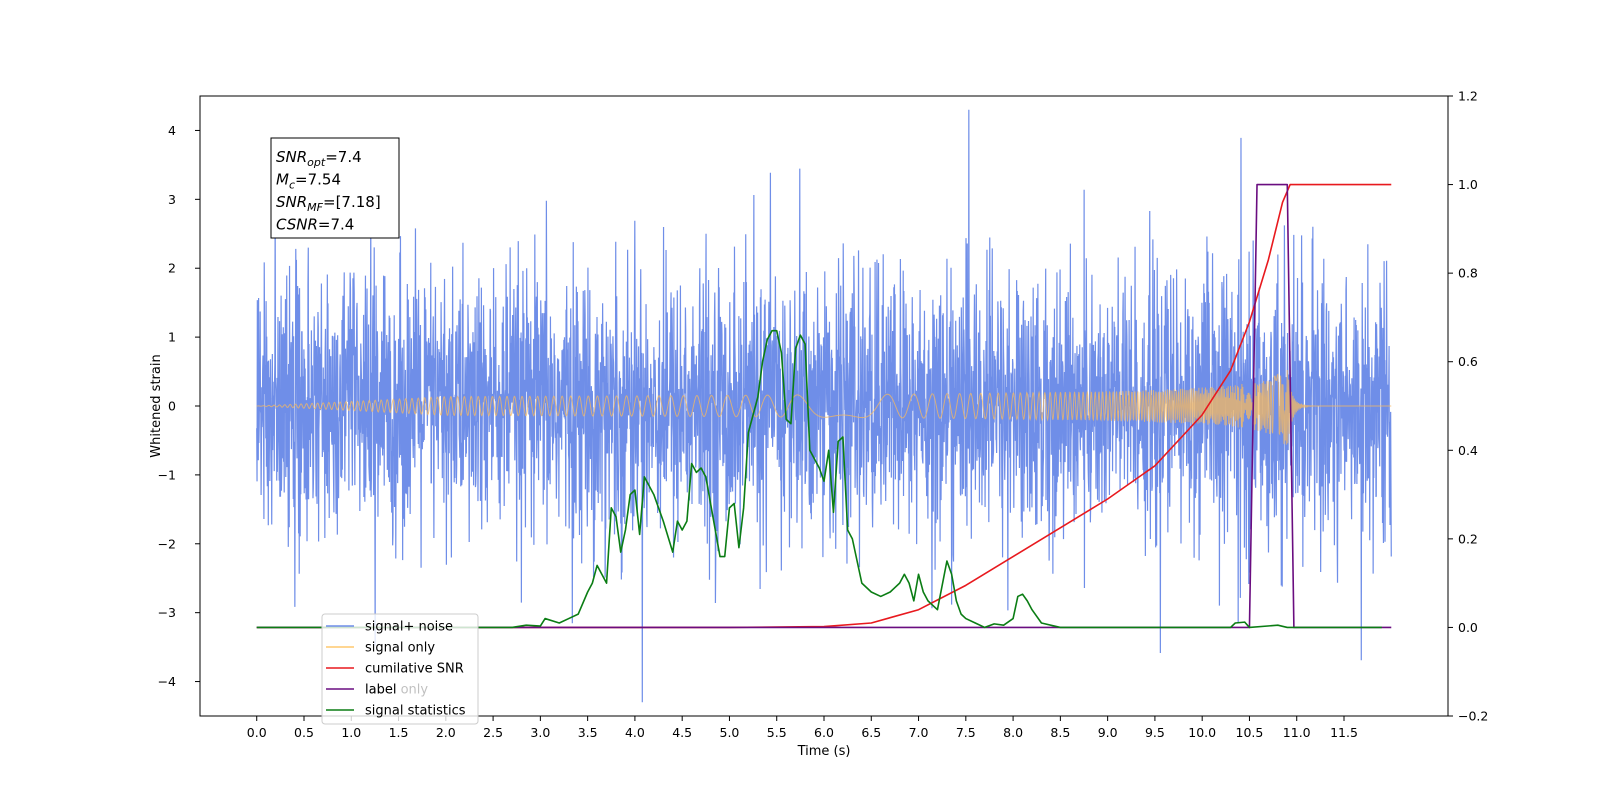 The width and height of the screenshot is (1600, 800). Describe the element at coordinates (682, 732) in the screenshot. I see `x-tick-label-9: 4.5` at that location.